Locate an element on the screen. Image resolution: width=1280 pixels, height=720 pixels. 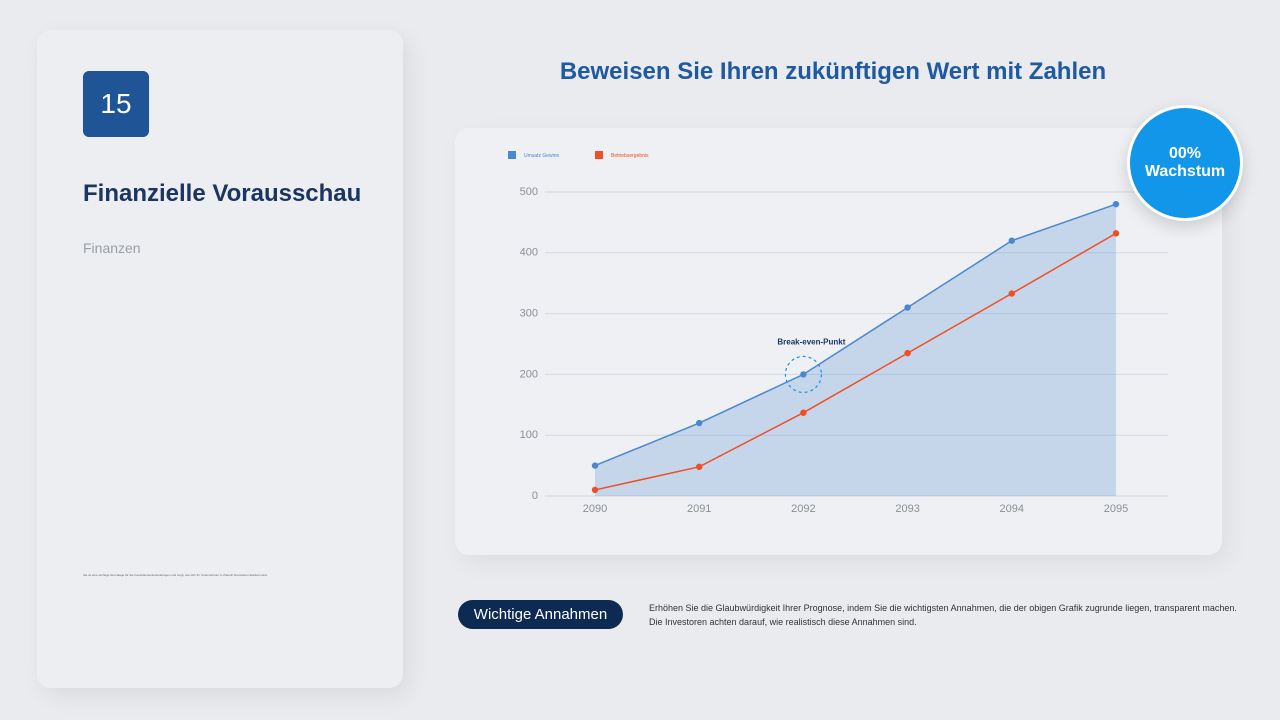
annotation-ring is located at coordinates (803, 374).